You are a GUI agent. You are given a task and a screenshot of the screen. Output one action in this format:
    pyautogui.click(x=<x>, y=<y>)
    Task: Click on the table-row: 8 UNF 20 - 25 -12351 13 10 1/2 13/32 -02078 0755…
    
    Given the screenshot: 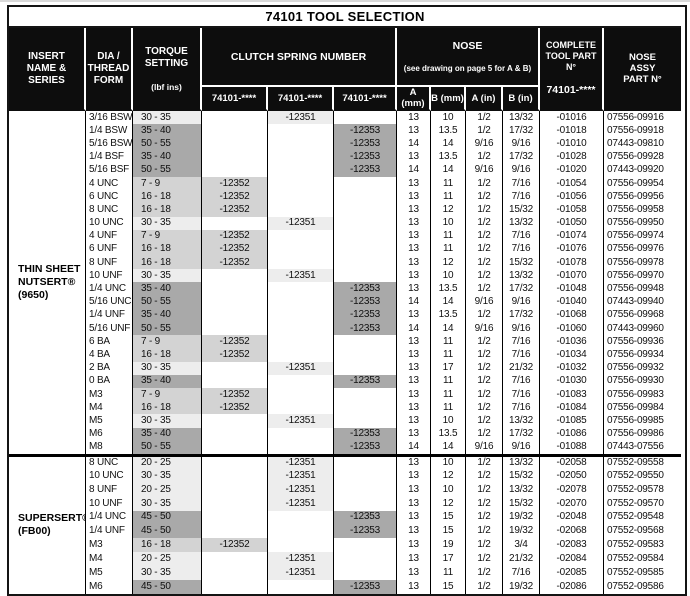 What is the action you would take?
    pyautogui.click(x=345, y=489)
    